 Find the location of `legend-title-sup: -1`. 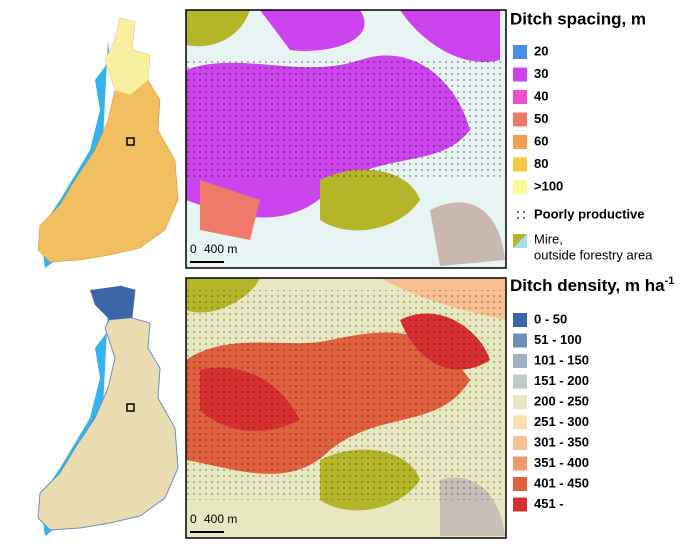

legend-title-sup: -1 is located at coordinates (670, 281).